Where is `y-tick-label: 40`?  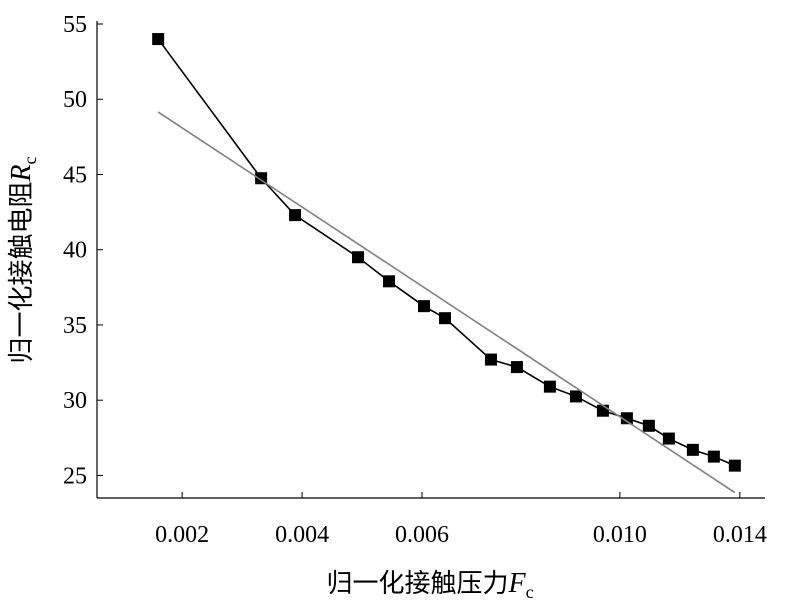
y-tick-label: 40 is located at coordinates (75, 251).